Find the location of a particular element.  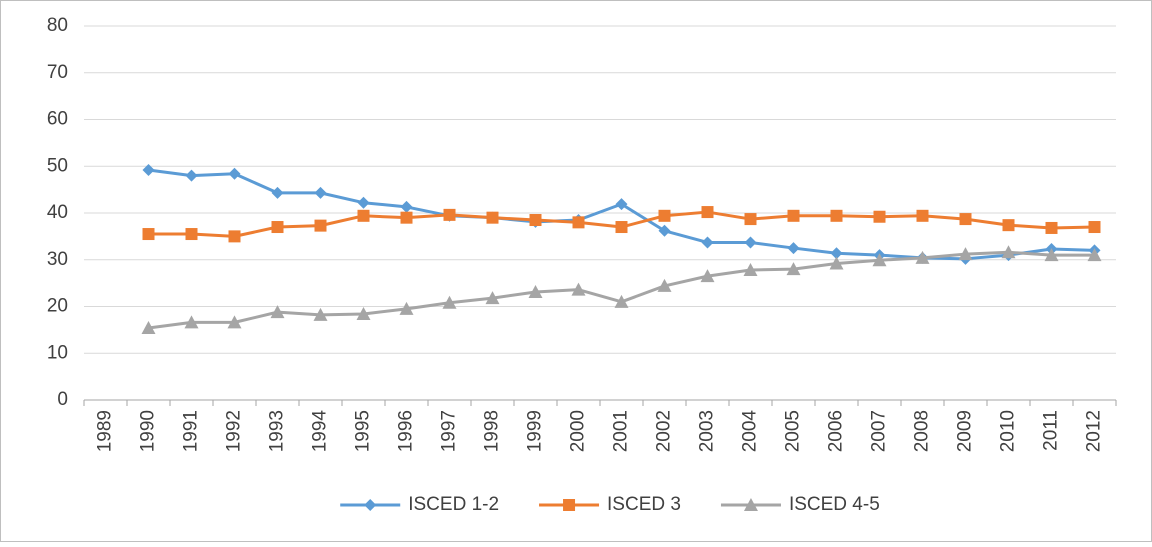

x-tick-label: 2003 is located at coordinates (707, 431).